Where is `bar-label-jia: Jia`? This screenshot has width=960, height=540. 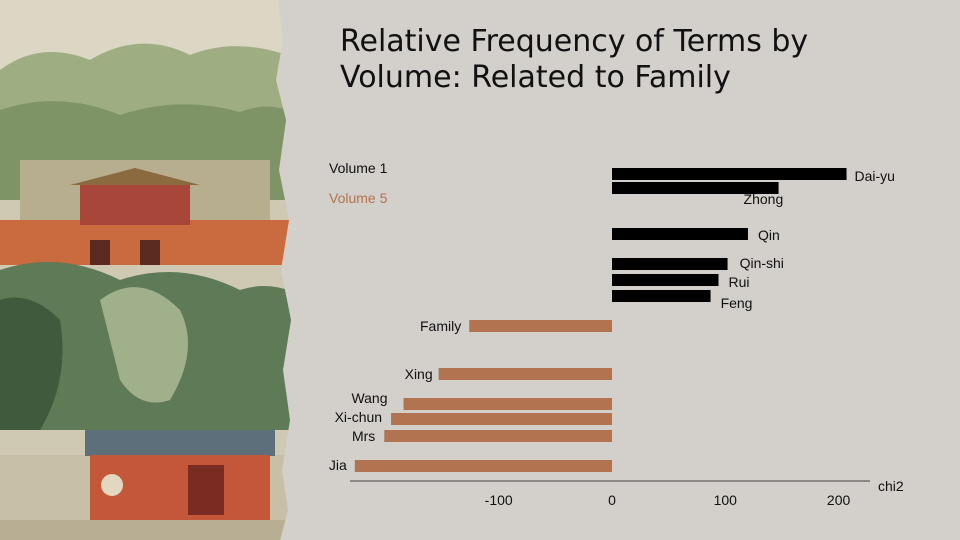
bar-label-jia: Jia is located at coordinates (338, 465).